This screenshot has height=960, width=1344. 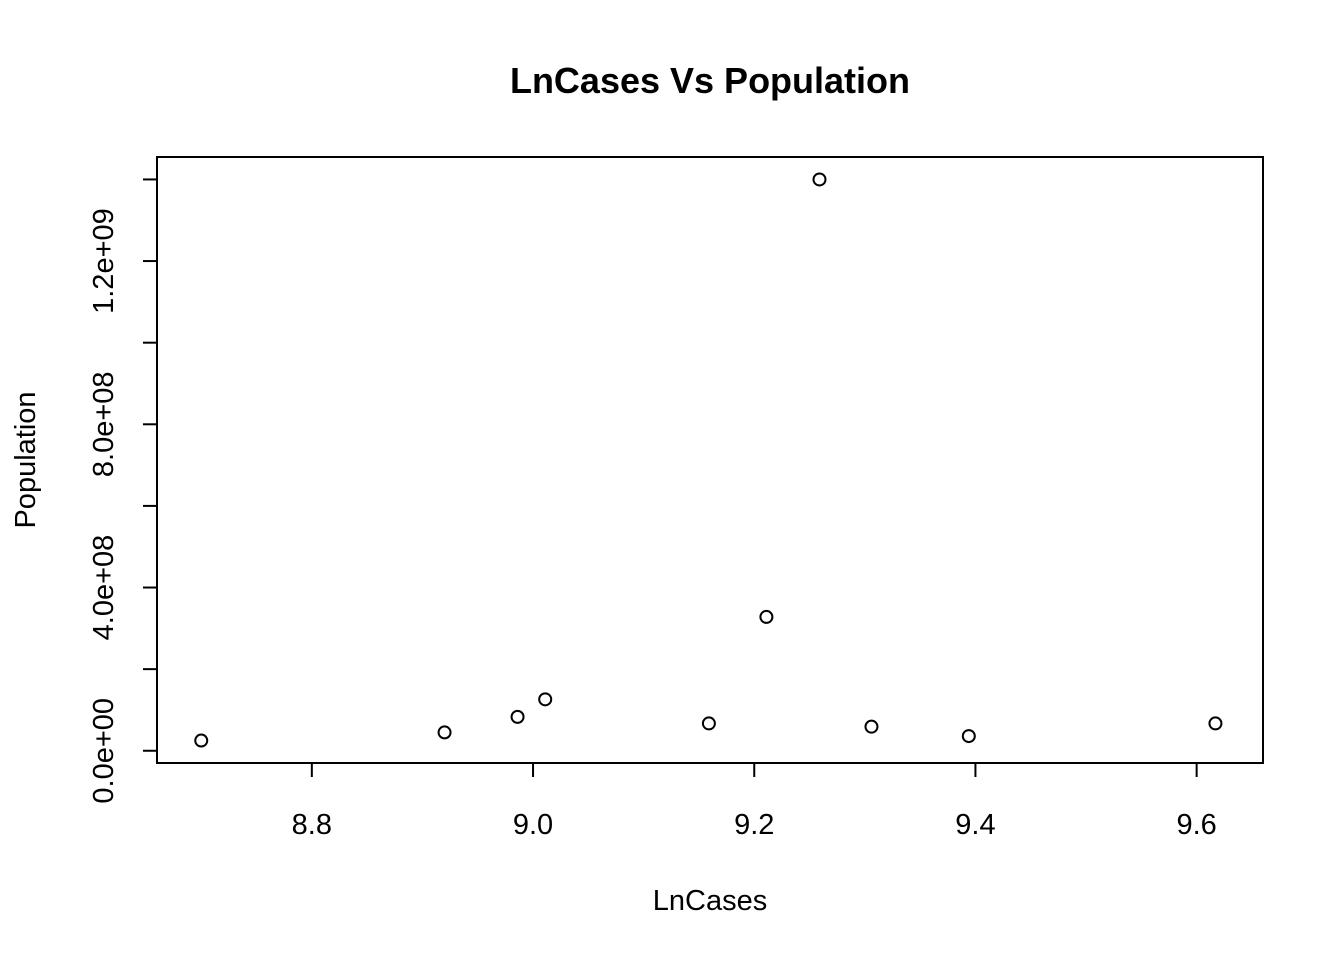 I want to click on y-tick-label: 8.0e+08, so click(x=104, y=424).